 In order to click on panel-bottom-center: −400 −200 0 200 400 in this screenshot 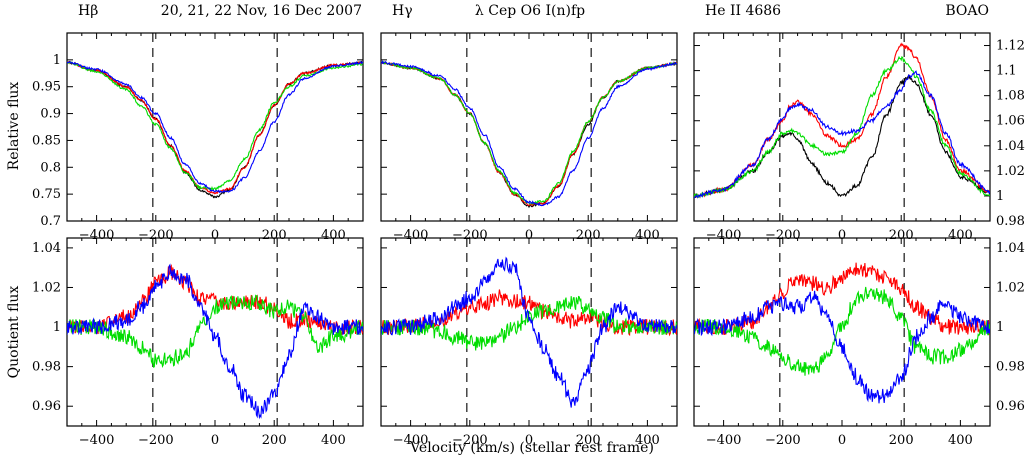, I will do `click(529, 342)`.